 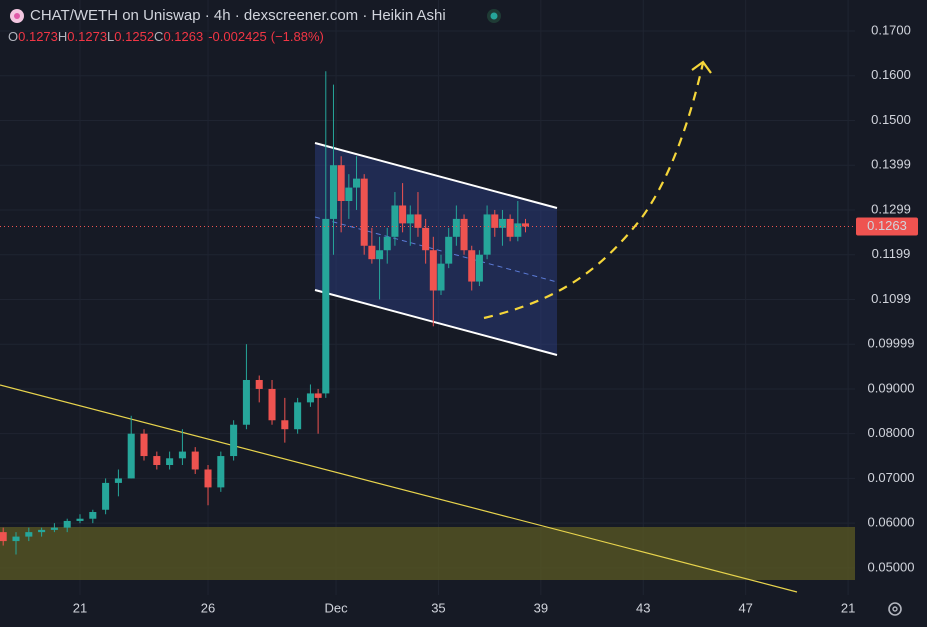 What do you see at coordinates (438, 607) in the screenshot?
I see `x-tick-label: 35` at bounding box center [438, 607].